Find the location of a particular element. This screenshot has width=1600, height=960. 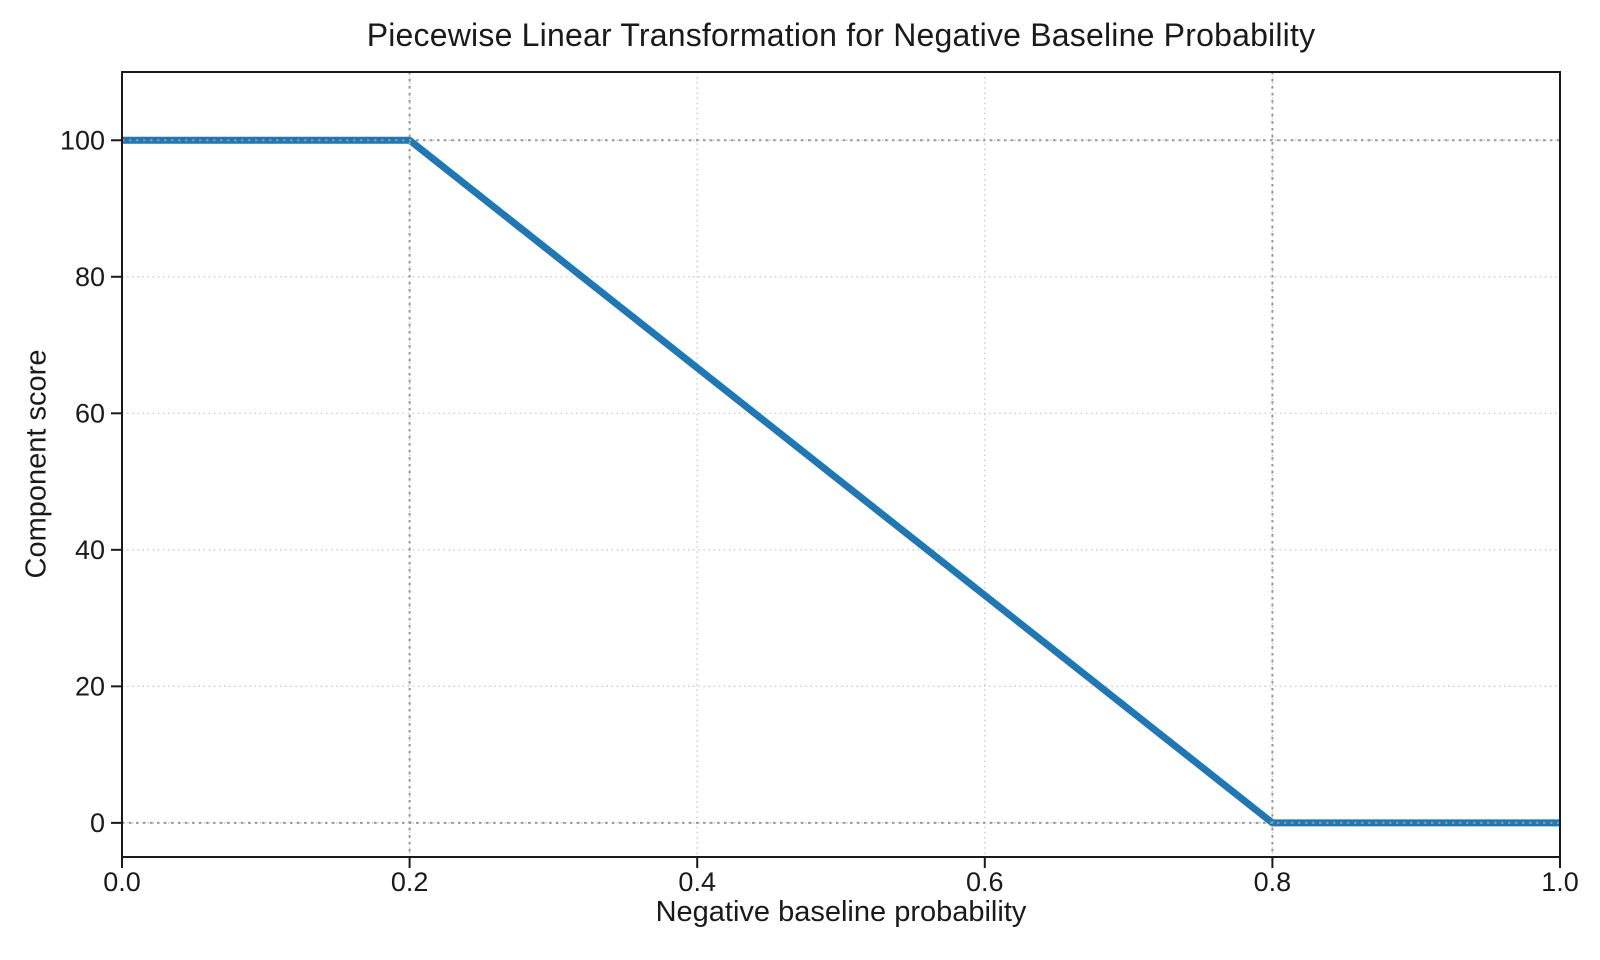

x-tick-label: 1.0 is located at coordinates (1560, 882).